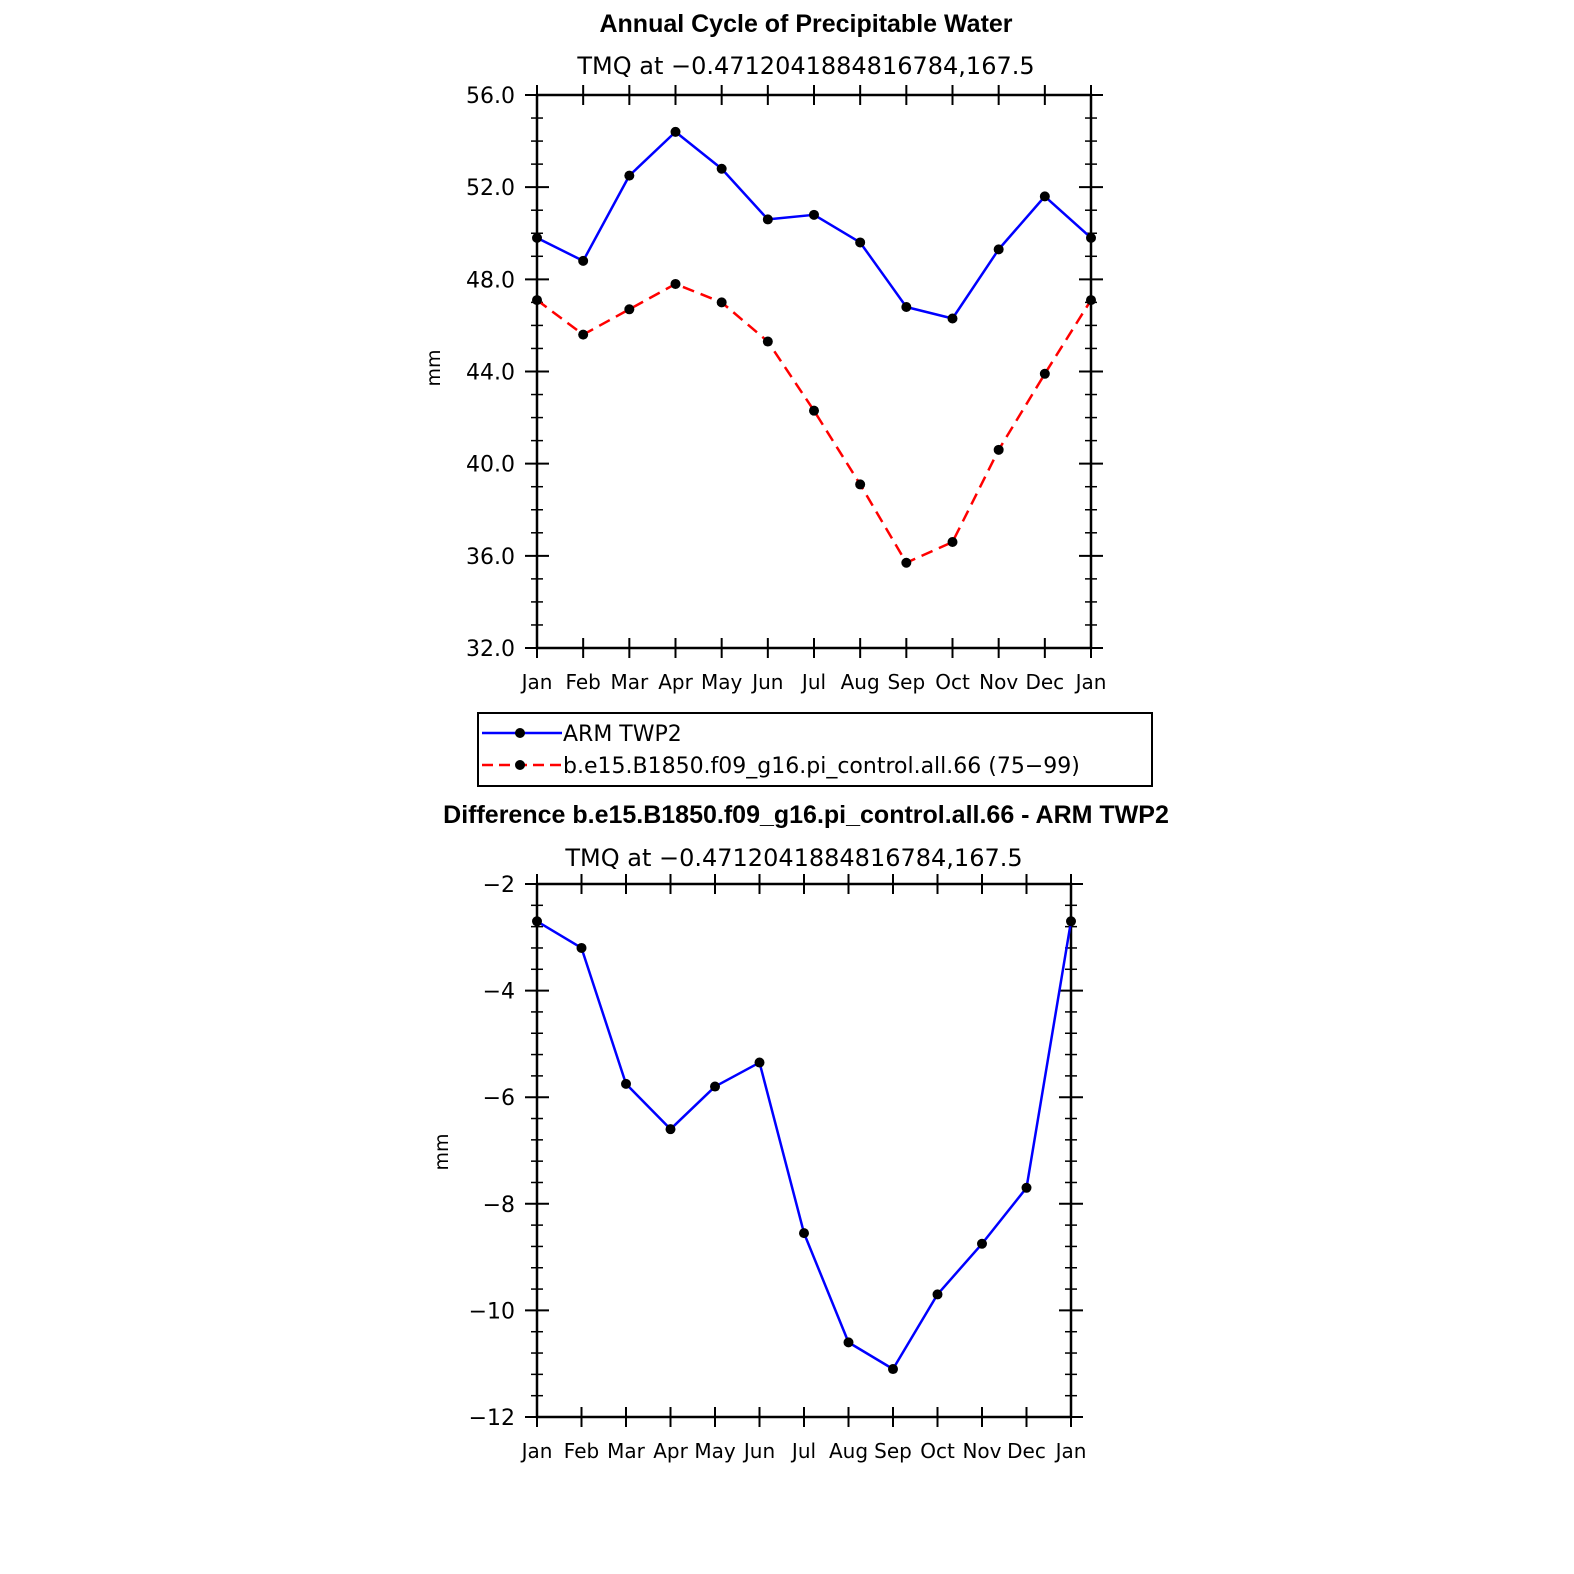  I want to click on x-tick-label: Jun, so click(766, 682).